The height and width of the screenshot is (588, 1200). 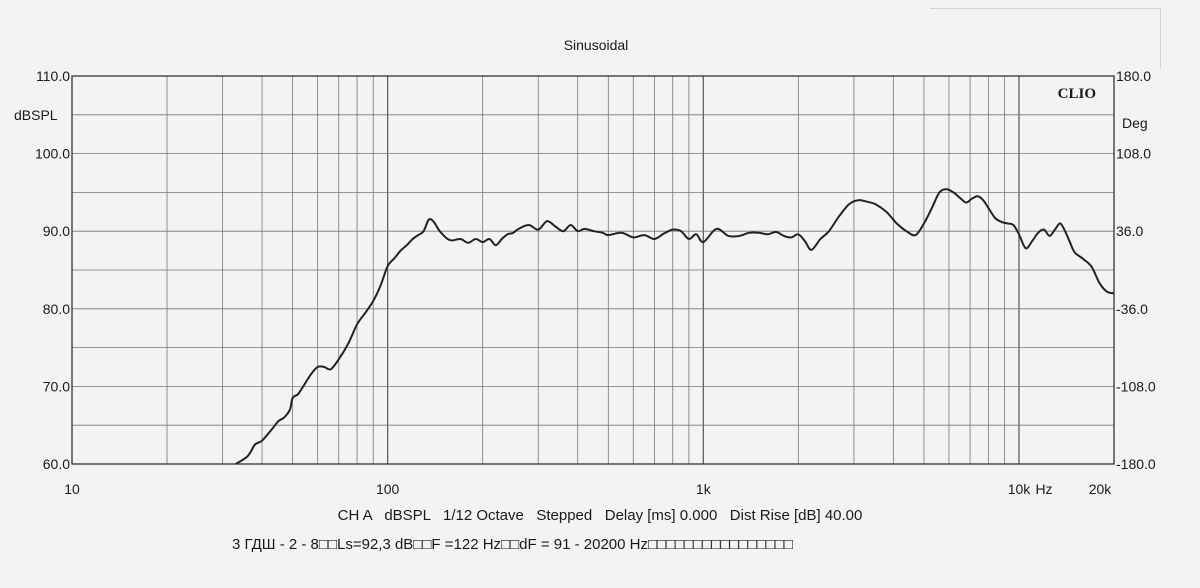 What do you see at coordinates (704, 489) in the screenshot?
I see `x-tick-label: 1k` at bounding box center [704, 489].